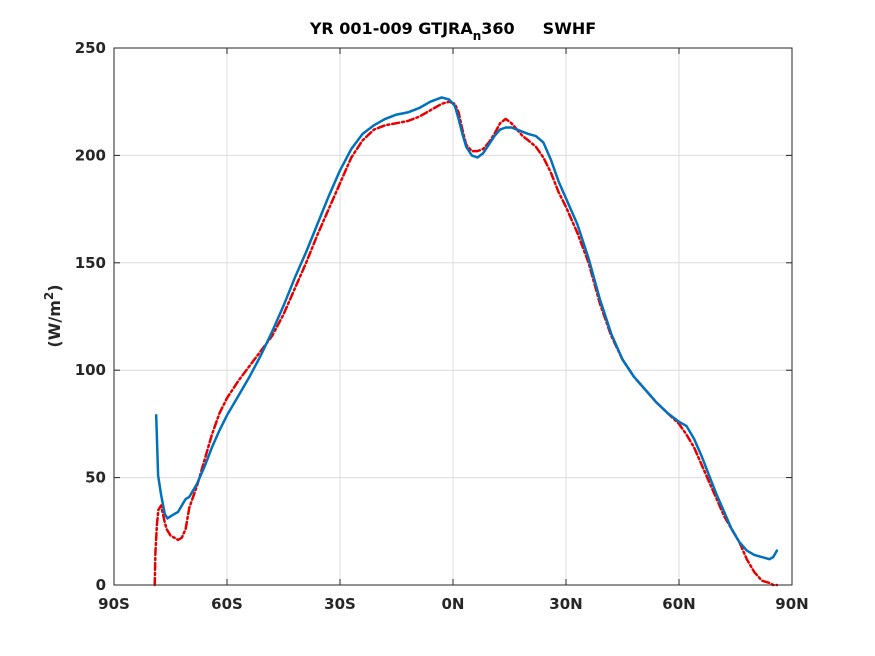 The image size is (875, 656). What do you see at coordinates (90, 370) in the screenshot?
I see `y-tick-label: 100` at bounding box center [90, 370].